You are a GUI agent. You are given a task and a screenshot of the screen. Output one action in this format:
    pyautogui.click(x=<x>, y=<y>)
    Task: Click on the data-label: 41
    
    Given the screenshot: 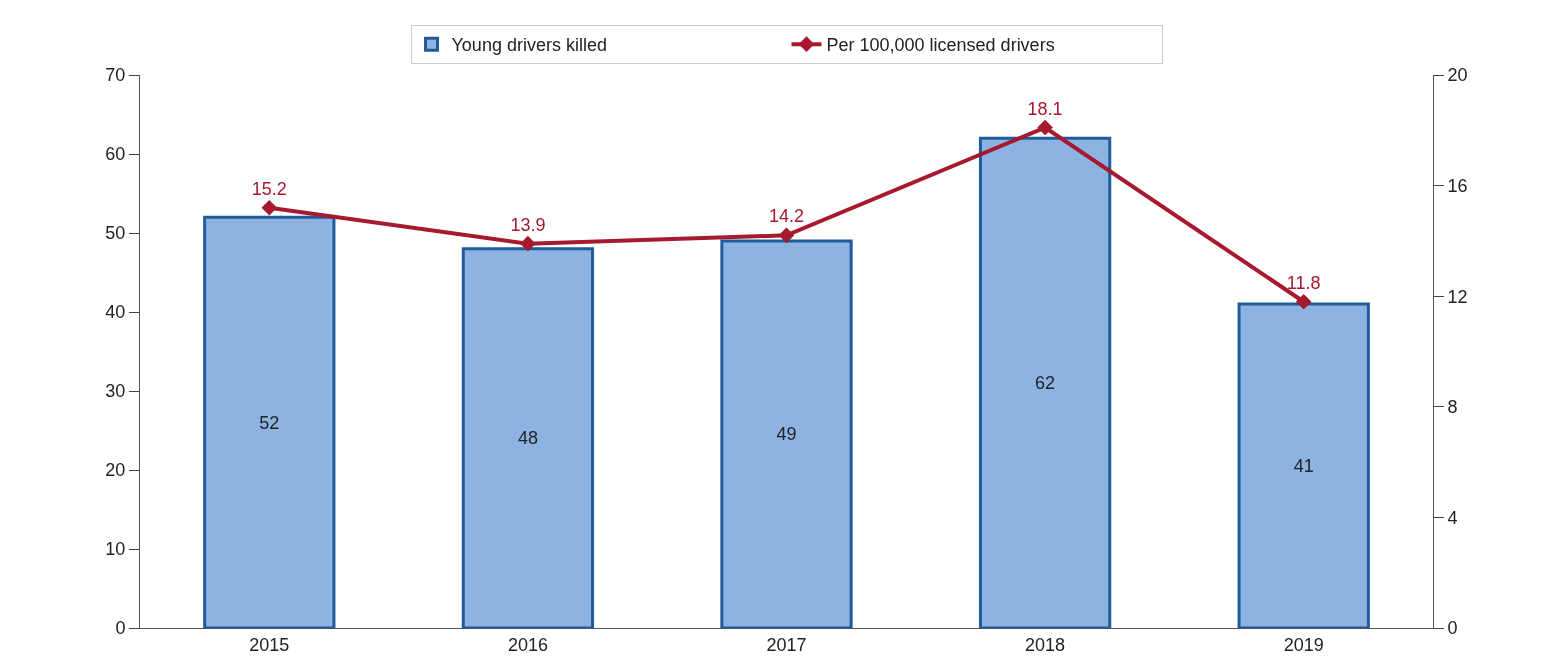 What is the action you would take?
    pyautogui.click(x=1303, y=466)
    